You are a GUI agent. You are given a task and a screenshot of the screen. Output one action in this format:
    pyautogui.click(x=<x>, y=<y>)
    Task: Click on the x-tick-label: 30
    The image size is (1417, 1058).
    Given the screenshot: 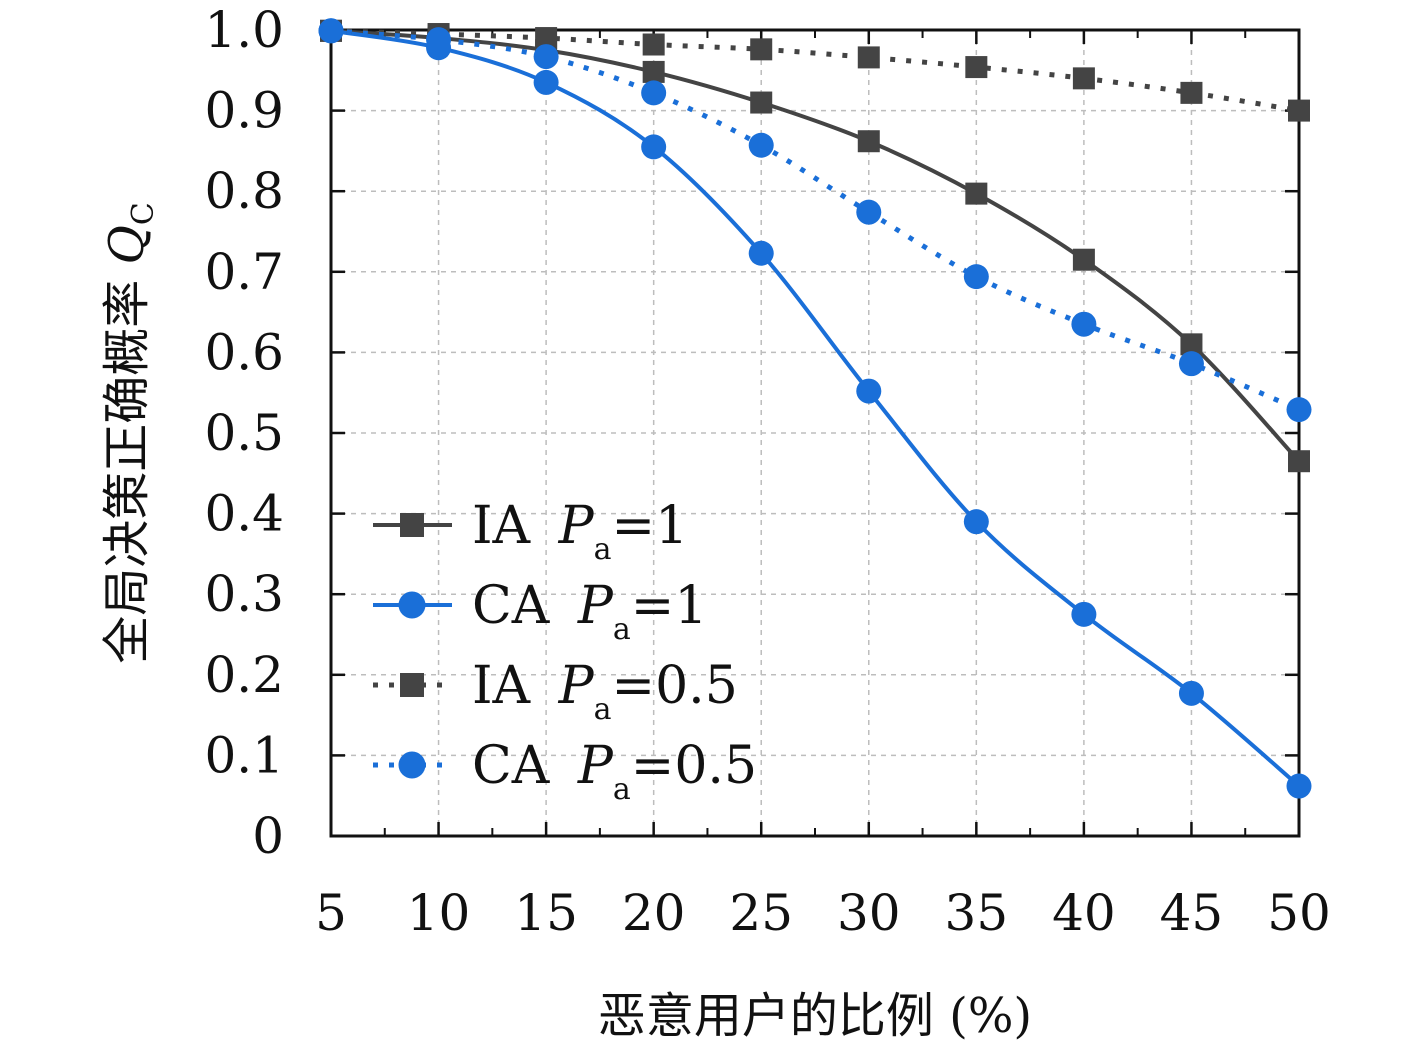 What is the action you would take?
    pyautogui.click(x=869, y=913)
    